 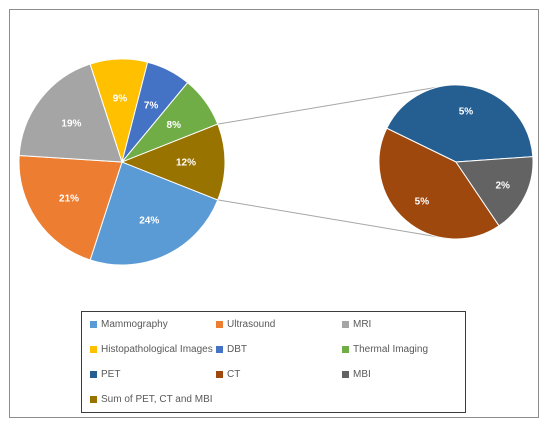 What do you see at coordinates (157, 349) in the screenshot?
I see `legend-label: Histopathological Images` at bounding box center [157, 349].